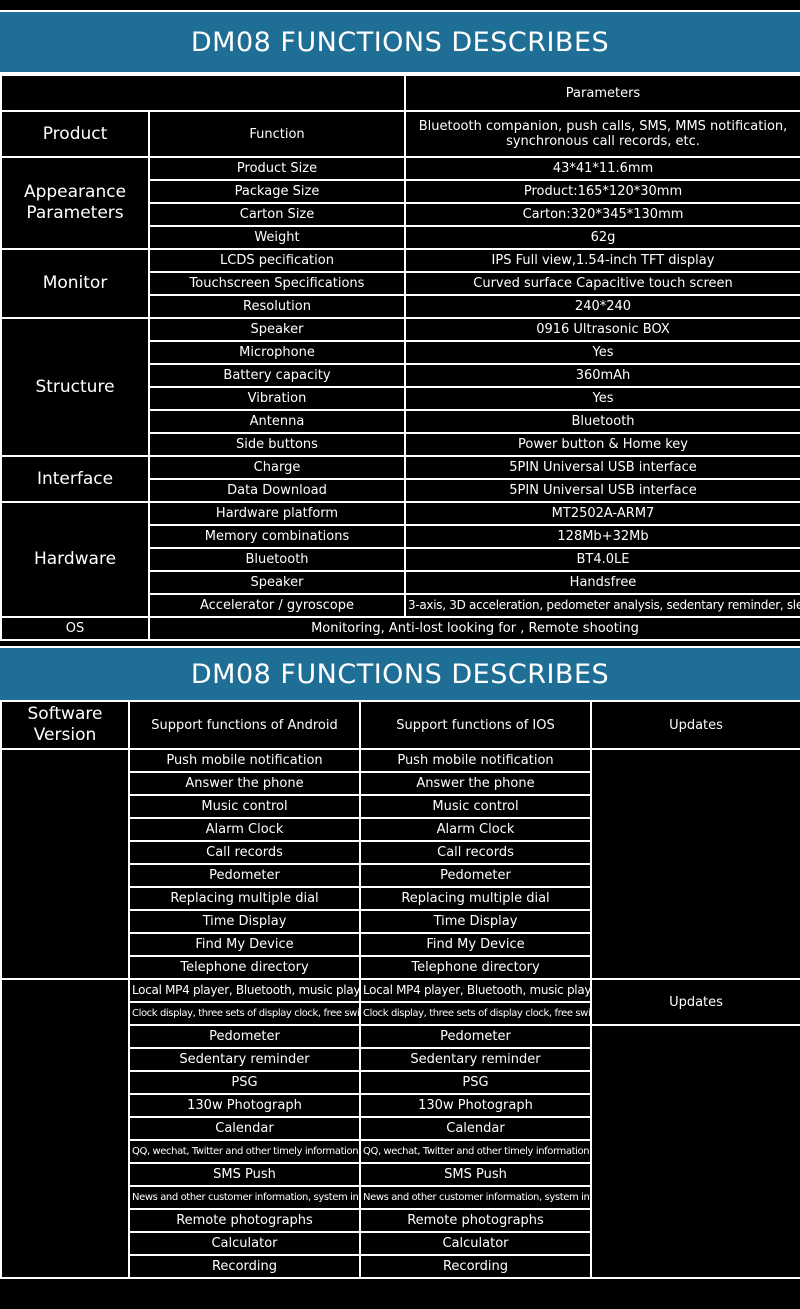 The height and width of the screenshot is (1309, 800). What do you see at coordinates (244, 1082) in the screenshot?
I see `android-function: PSG` at bounding box center [244, 1082].